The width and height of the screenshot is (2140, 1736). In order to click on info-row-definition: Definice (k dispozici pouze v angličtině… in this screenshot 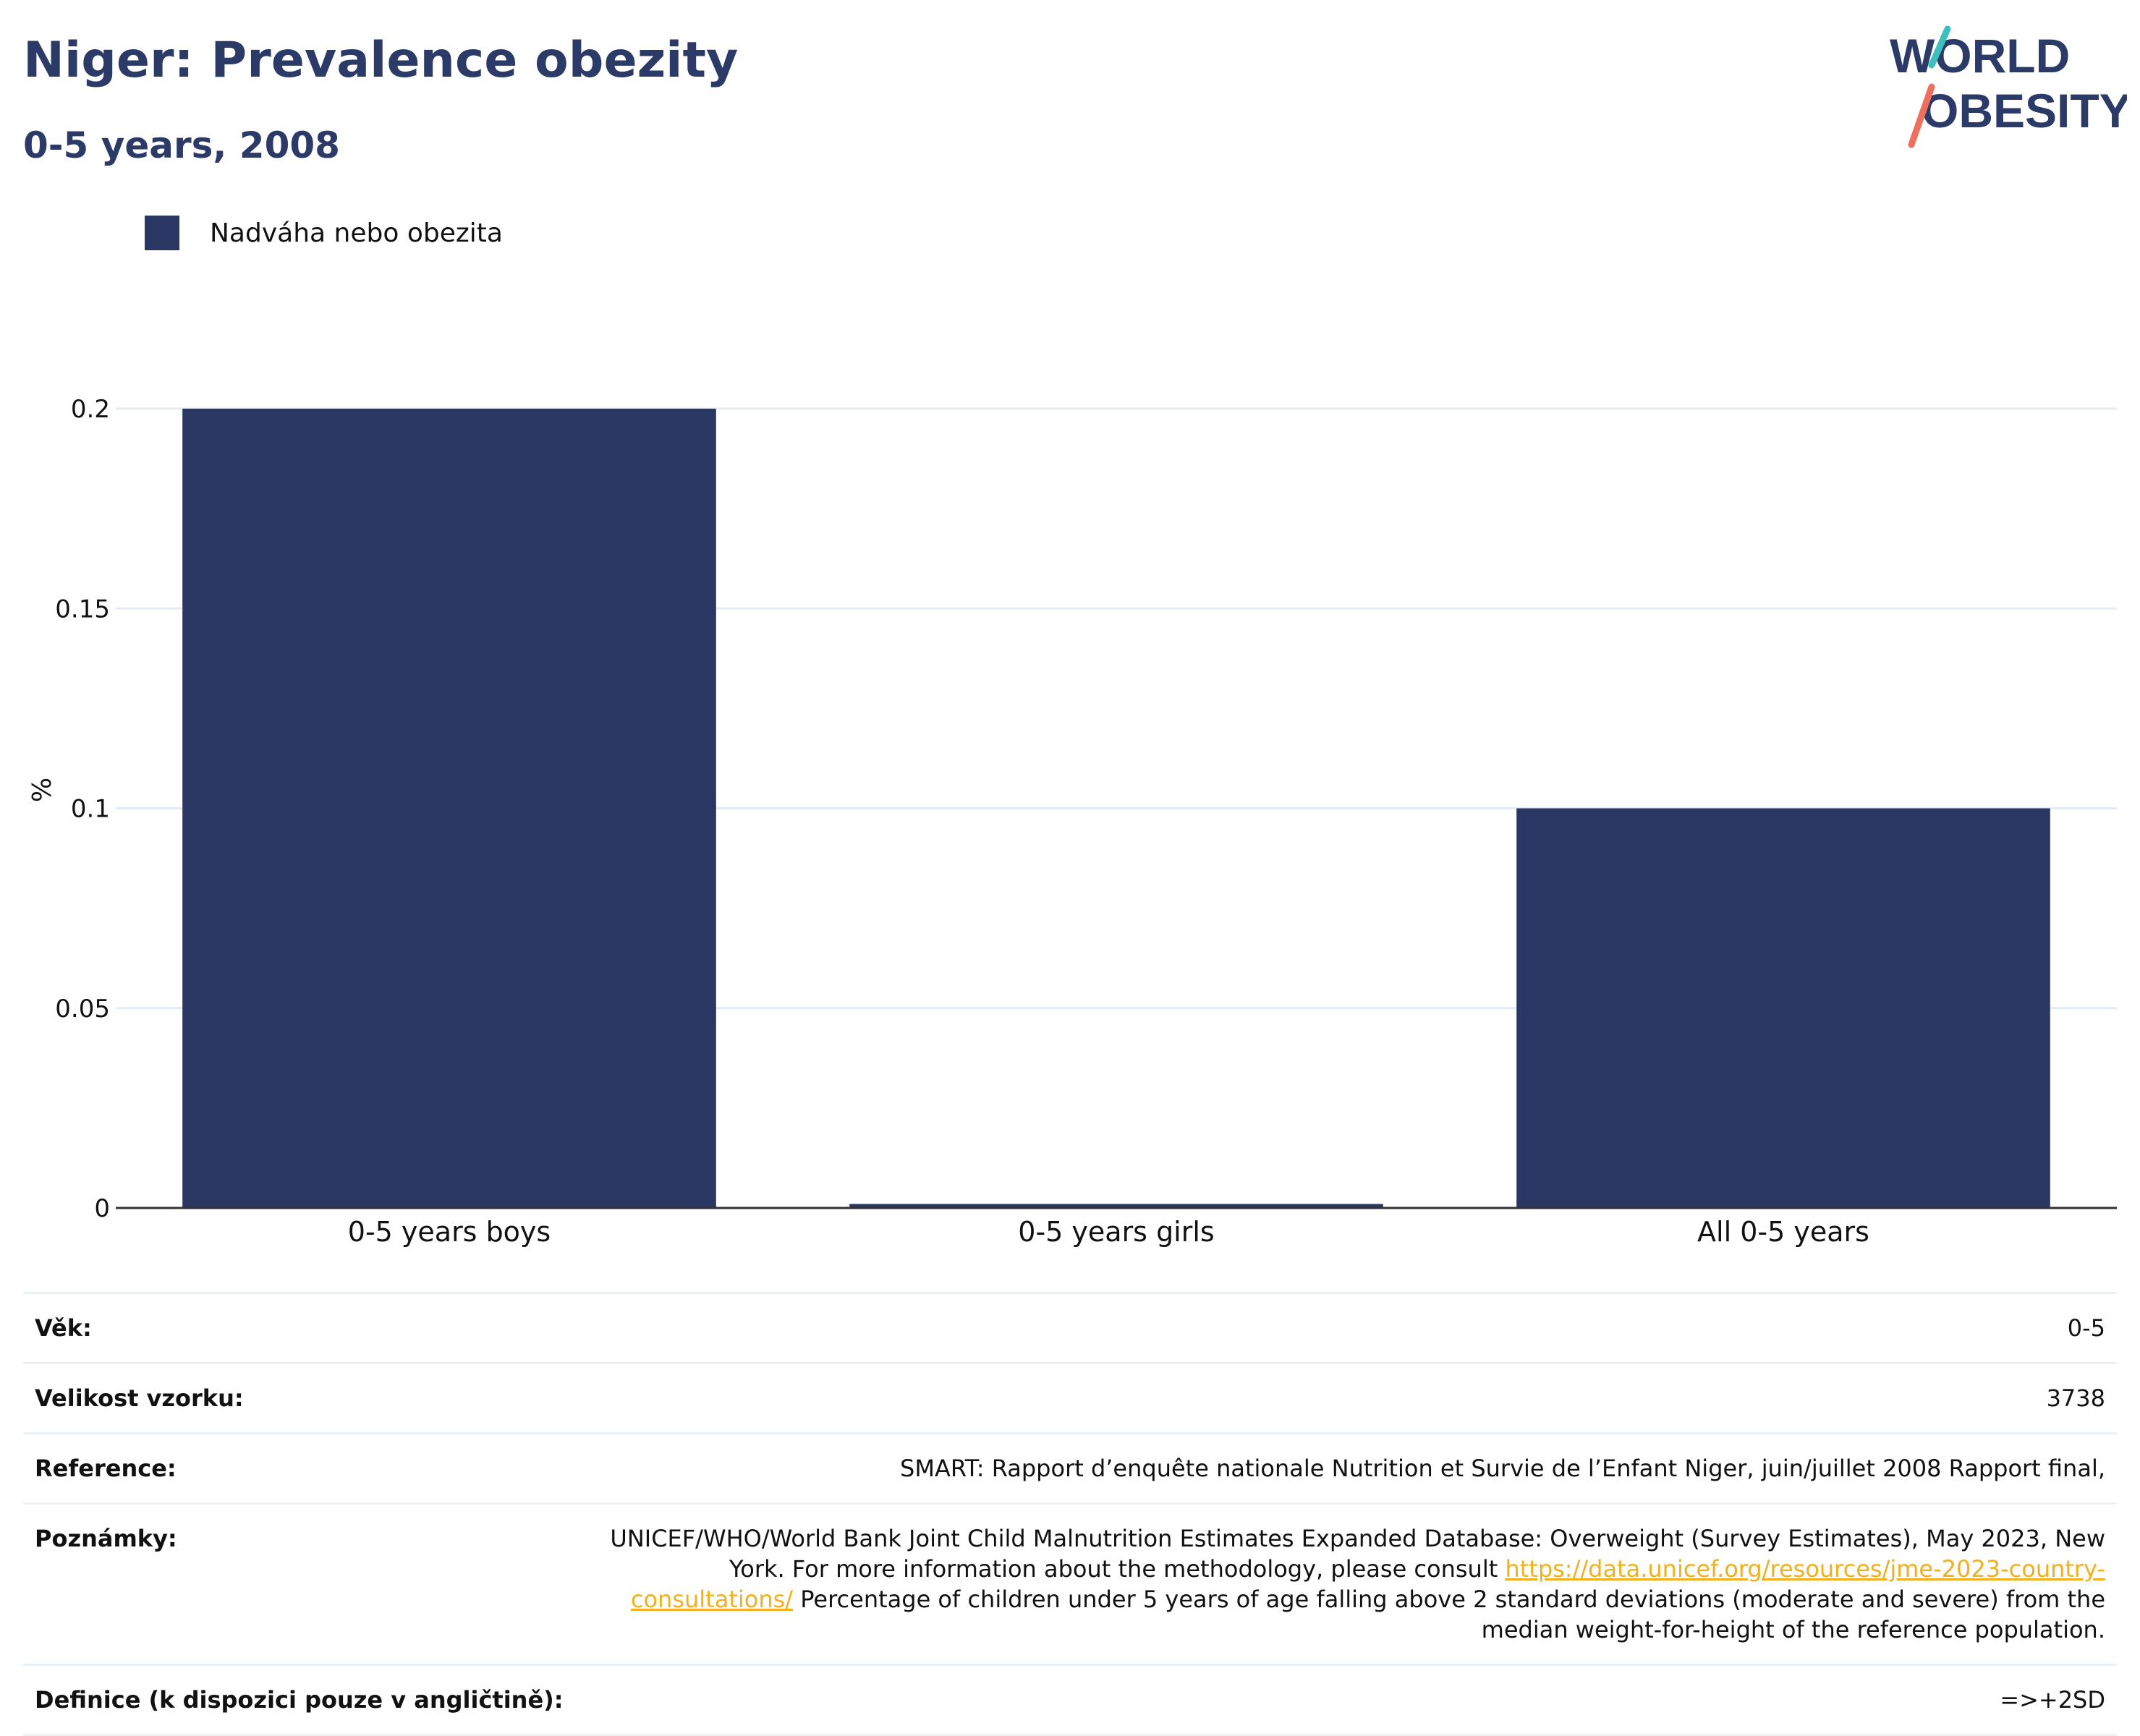, I will do `click(1070, 1700)`.